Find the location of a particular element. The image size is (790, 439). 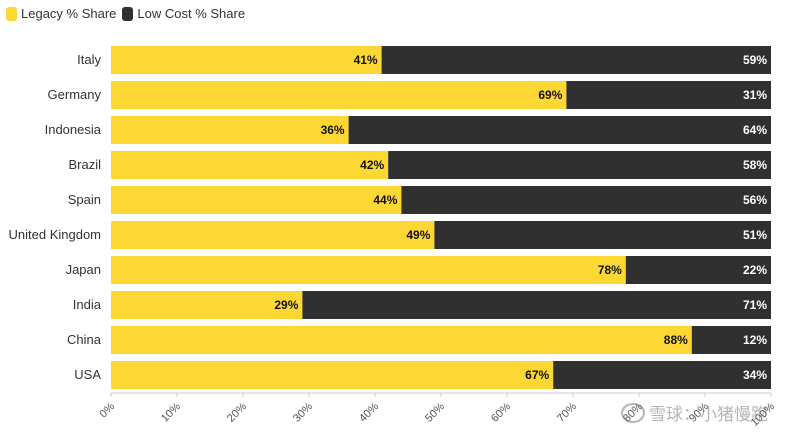

watermark-text: 雪球：小猪慢跑 is located at coordinates (708, 414).